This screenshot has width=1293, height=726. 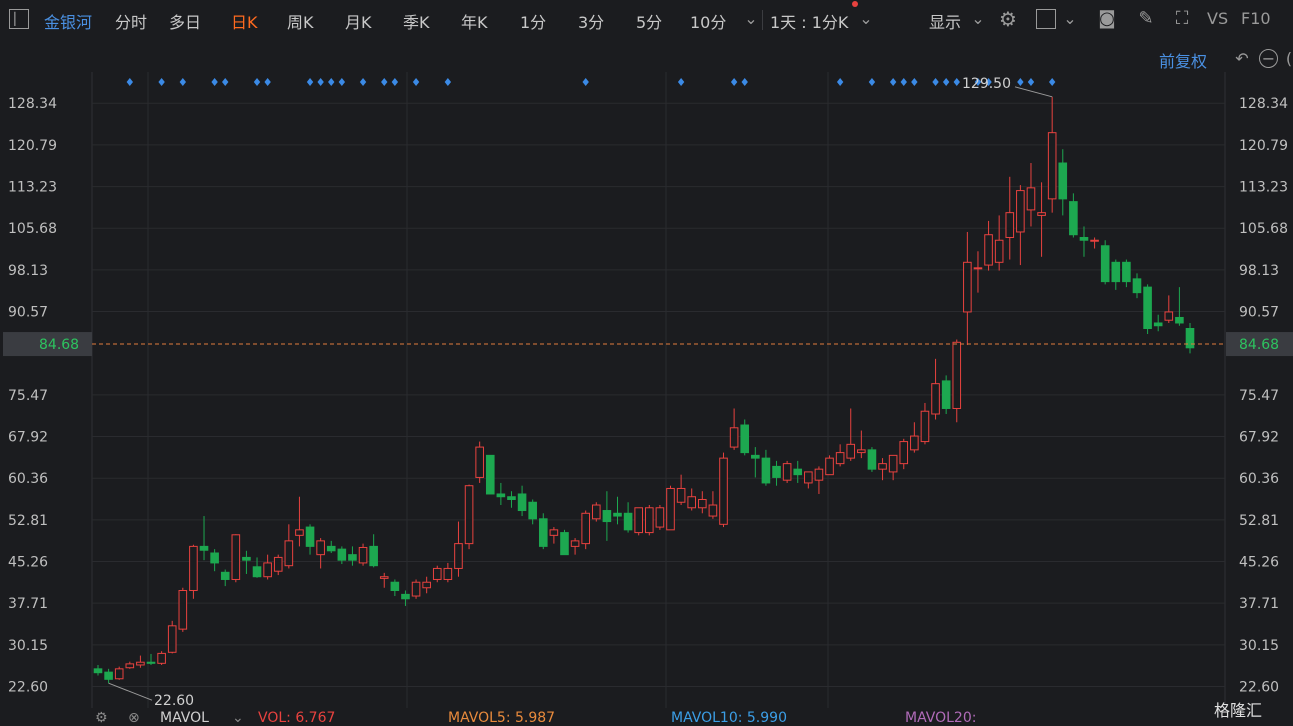 I want to click on tab-day-k: 日K, so click(x=244, y=22).